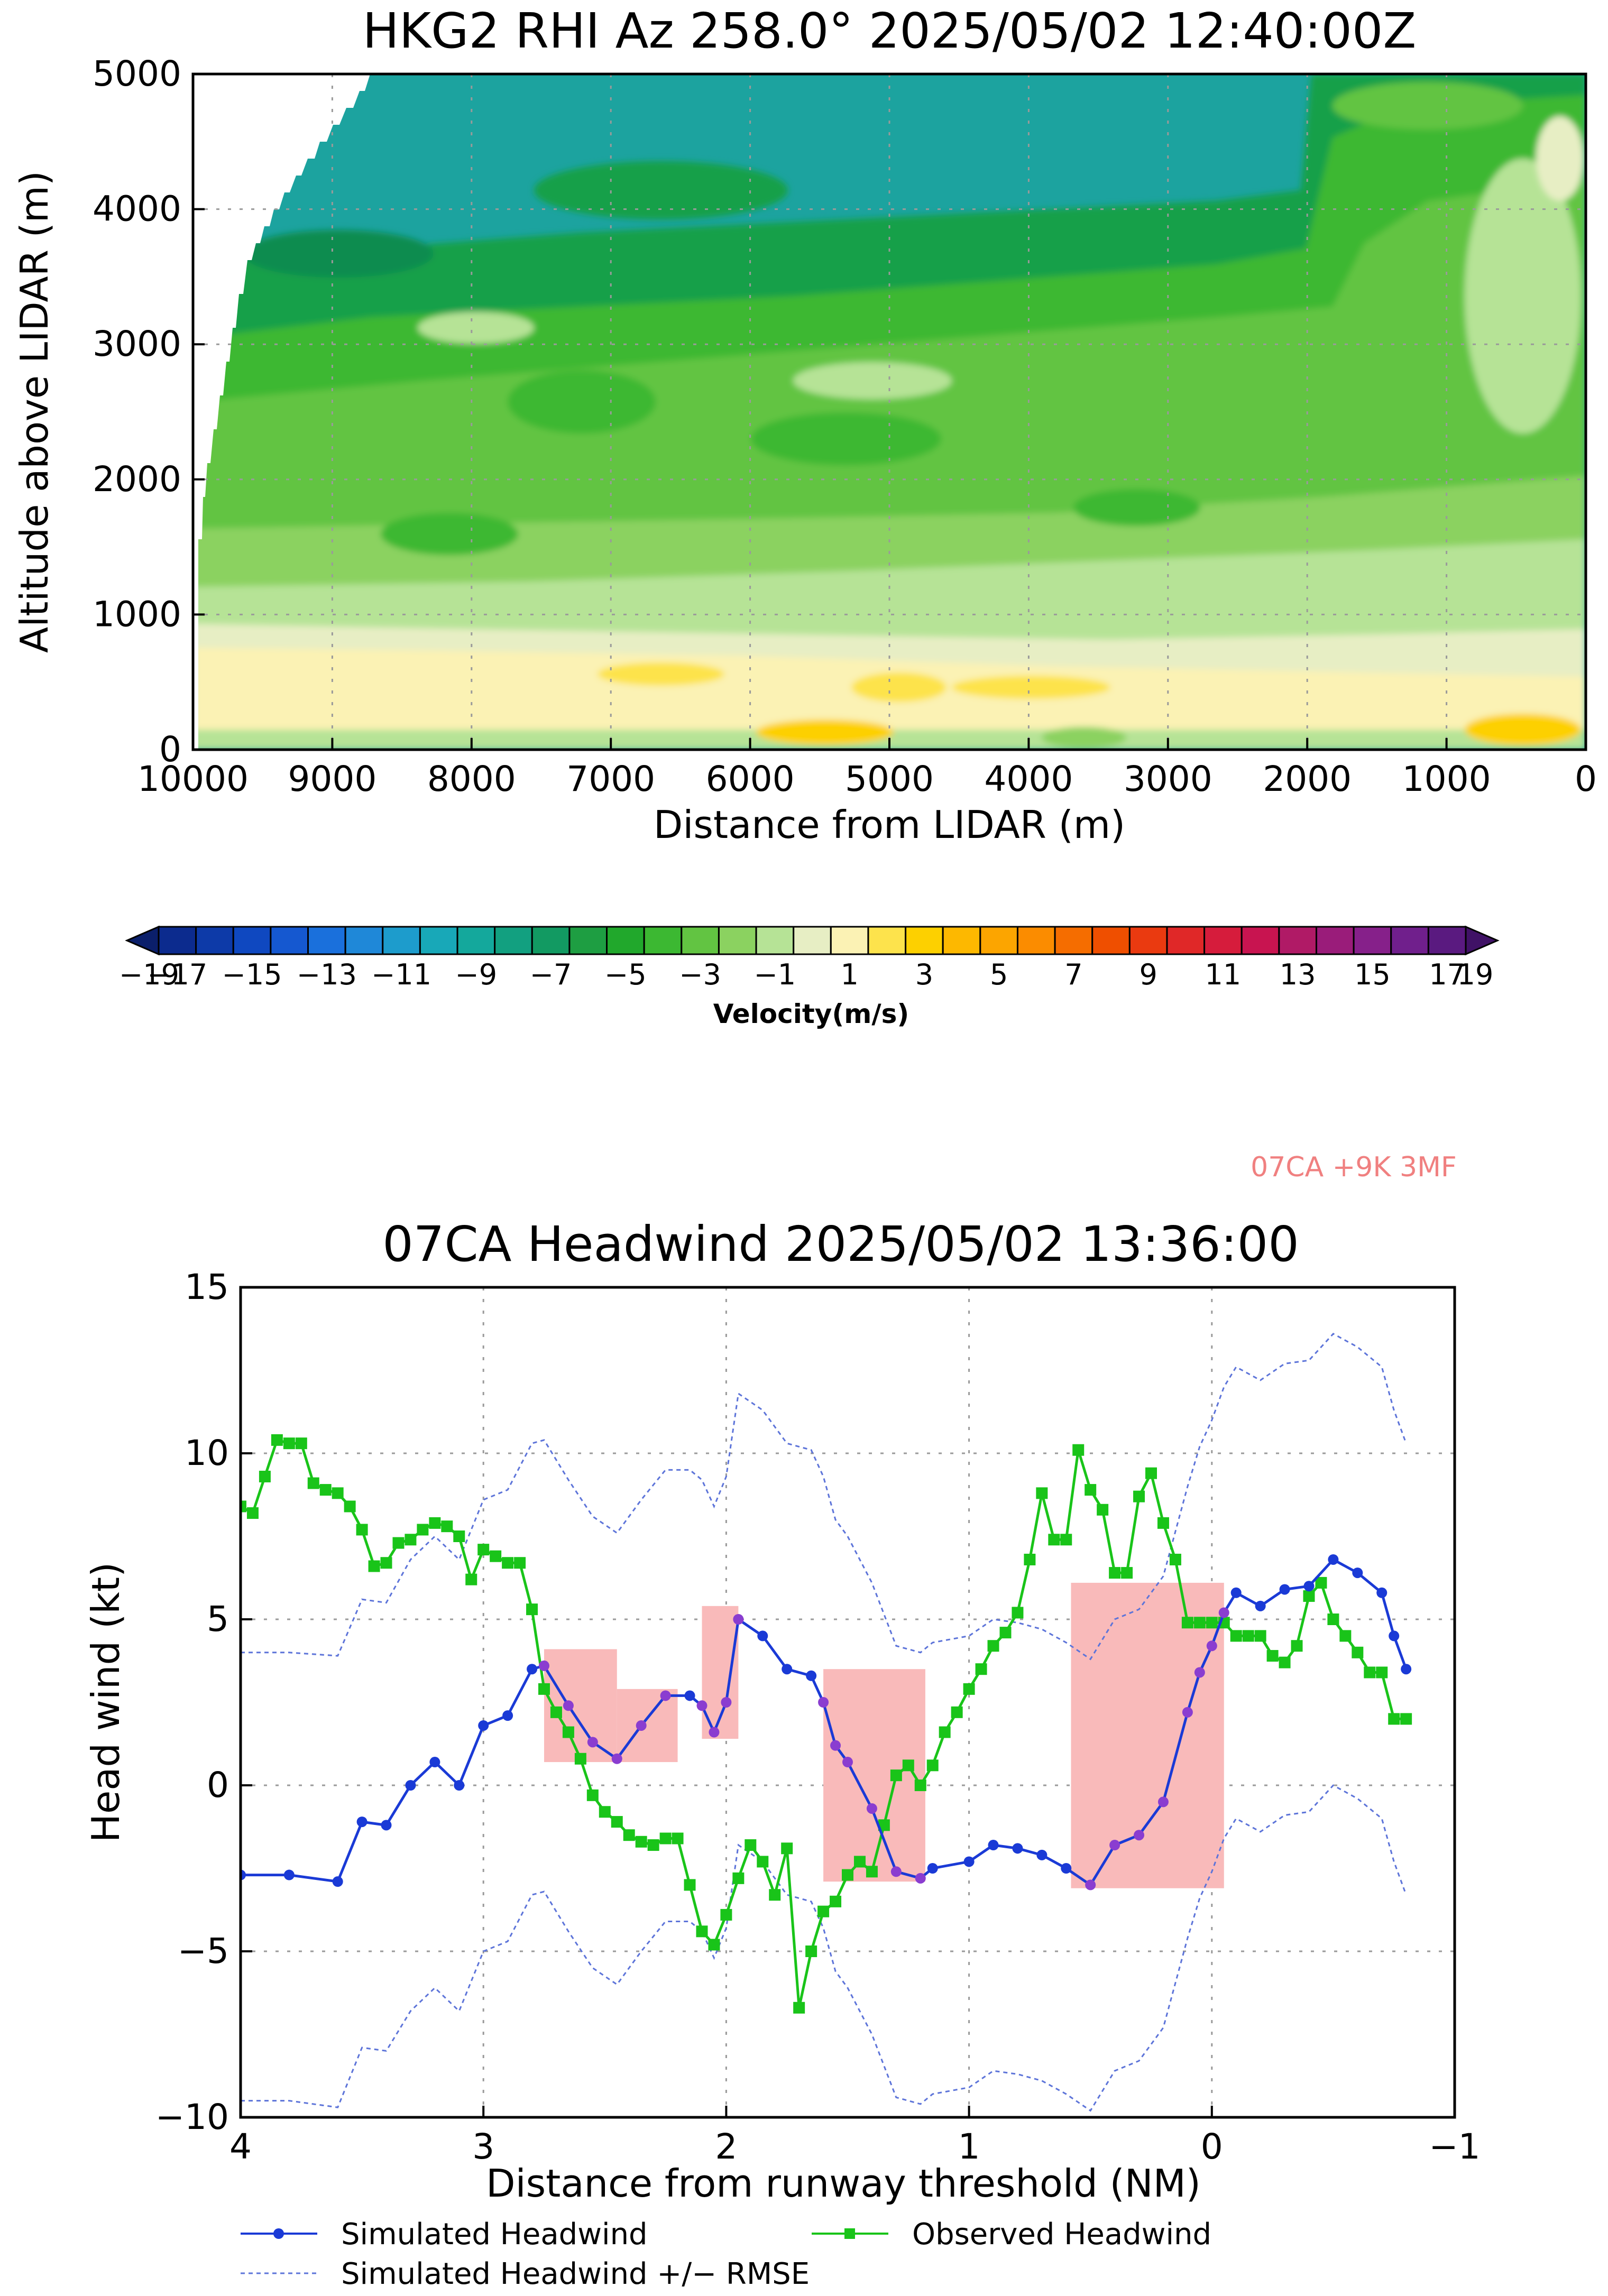 This screenshot has width=1608, height=2296. What do you see at coordinates (332, 779) in the screenshot?
I see `top-x-tick-label: 9000` at bounding box center [332, 779].